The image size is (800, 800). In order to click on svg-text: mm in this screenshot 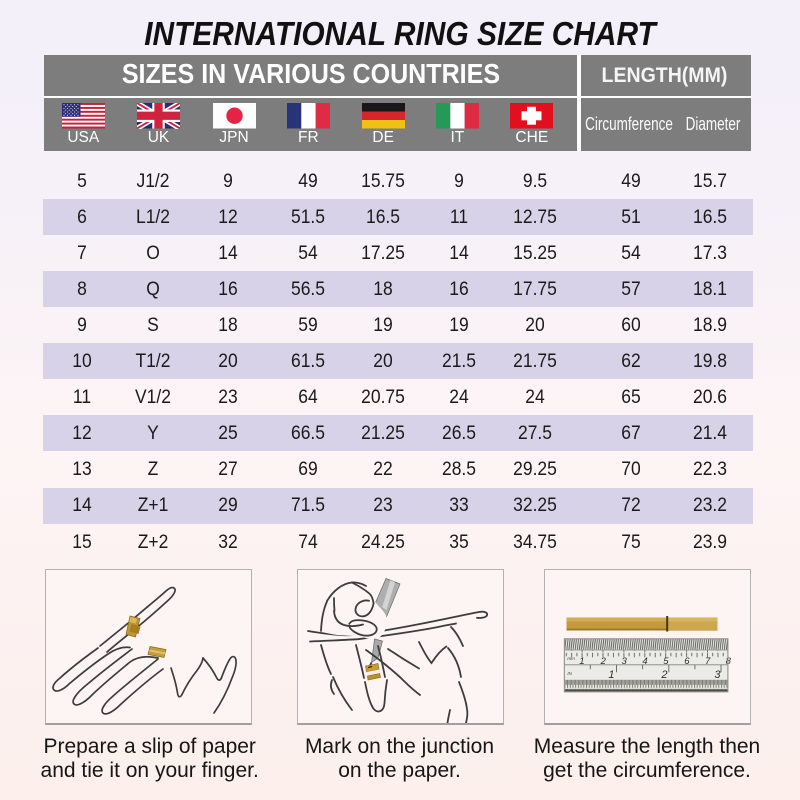, I will do `click(571, 658)`.